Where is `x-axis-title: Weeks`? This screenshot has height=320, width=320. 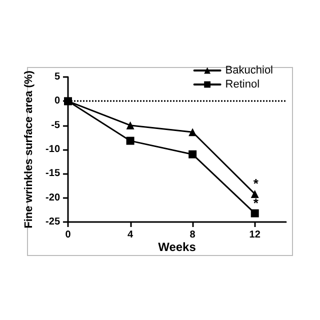 x-axis-title: Weeks is located at coordinates (177, 247).